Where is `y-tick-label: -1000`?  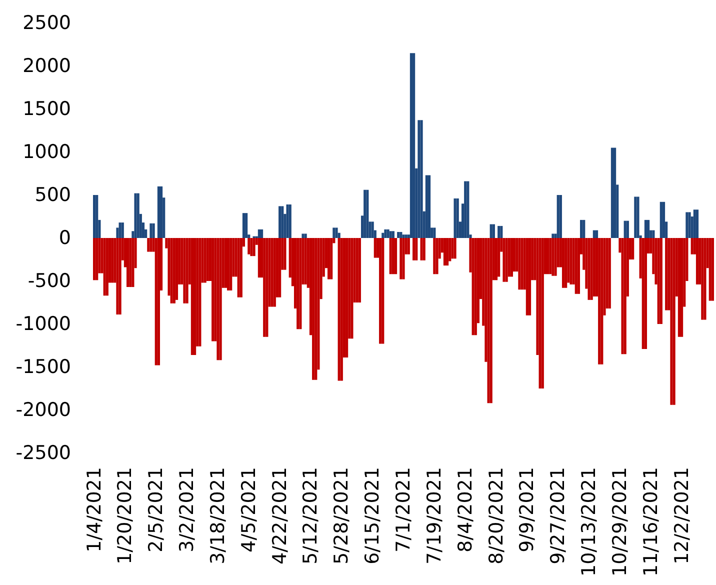
y-tick-label: -1000 is located at coordinates (43, 324).